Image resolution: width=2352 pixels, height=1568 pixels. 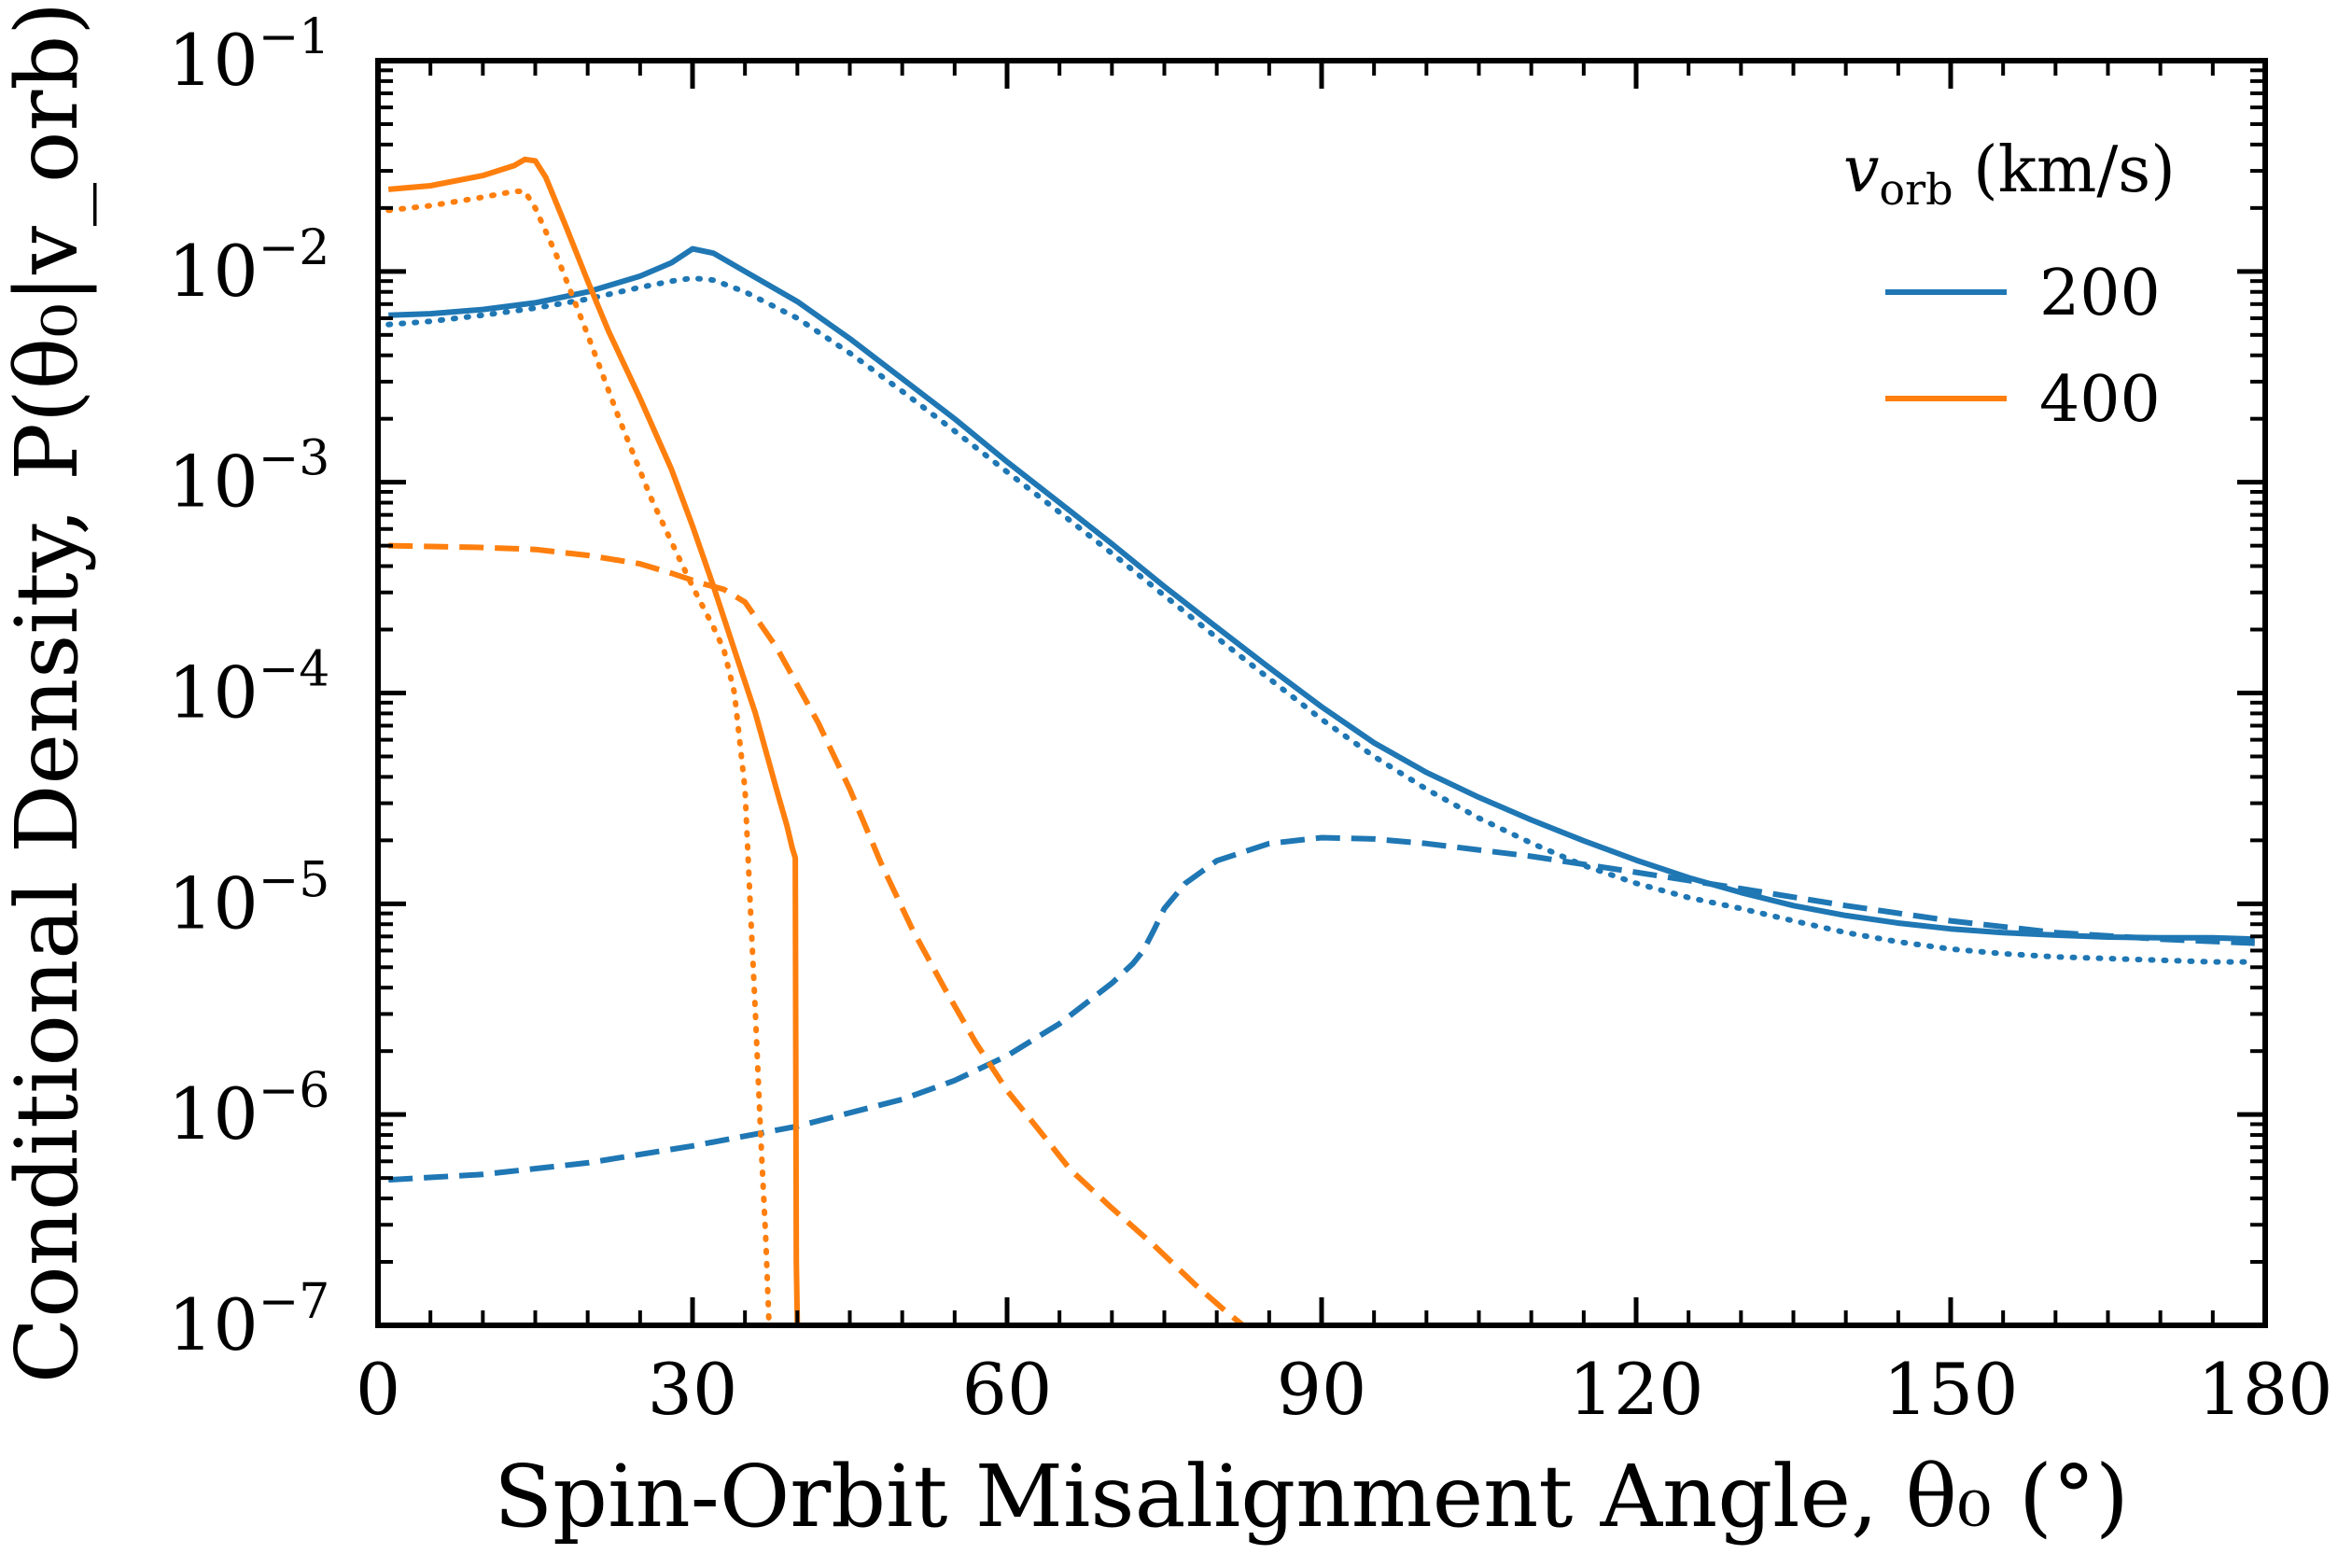 I want to click on y-tick-label: 10⁻¹, so click(x=248, y=55).